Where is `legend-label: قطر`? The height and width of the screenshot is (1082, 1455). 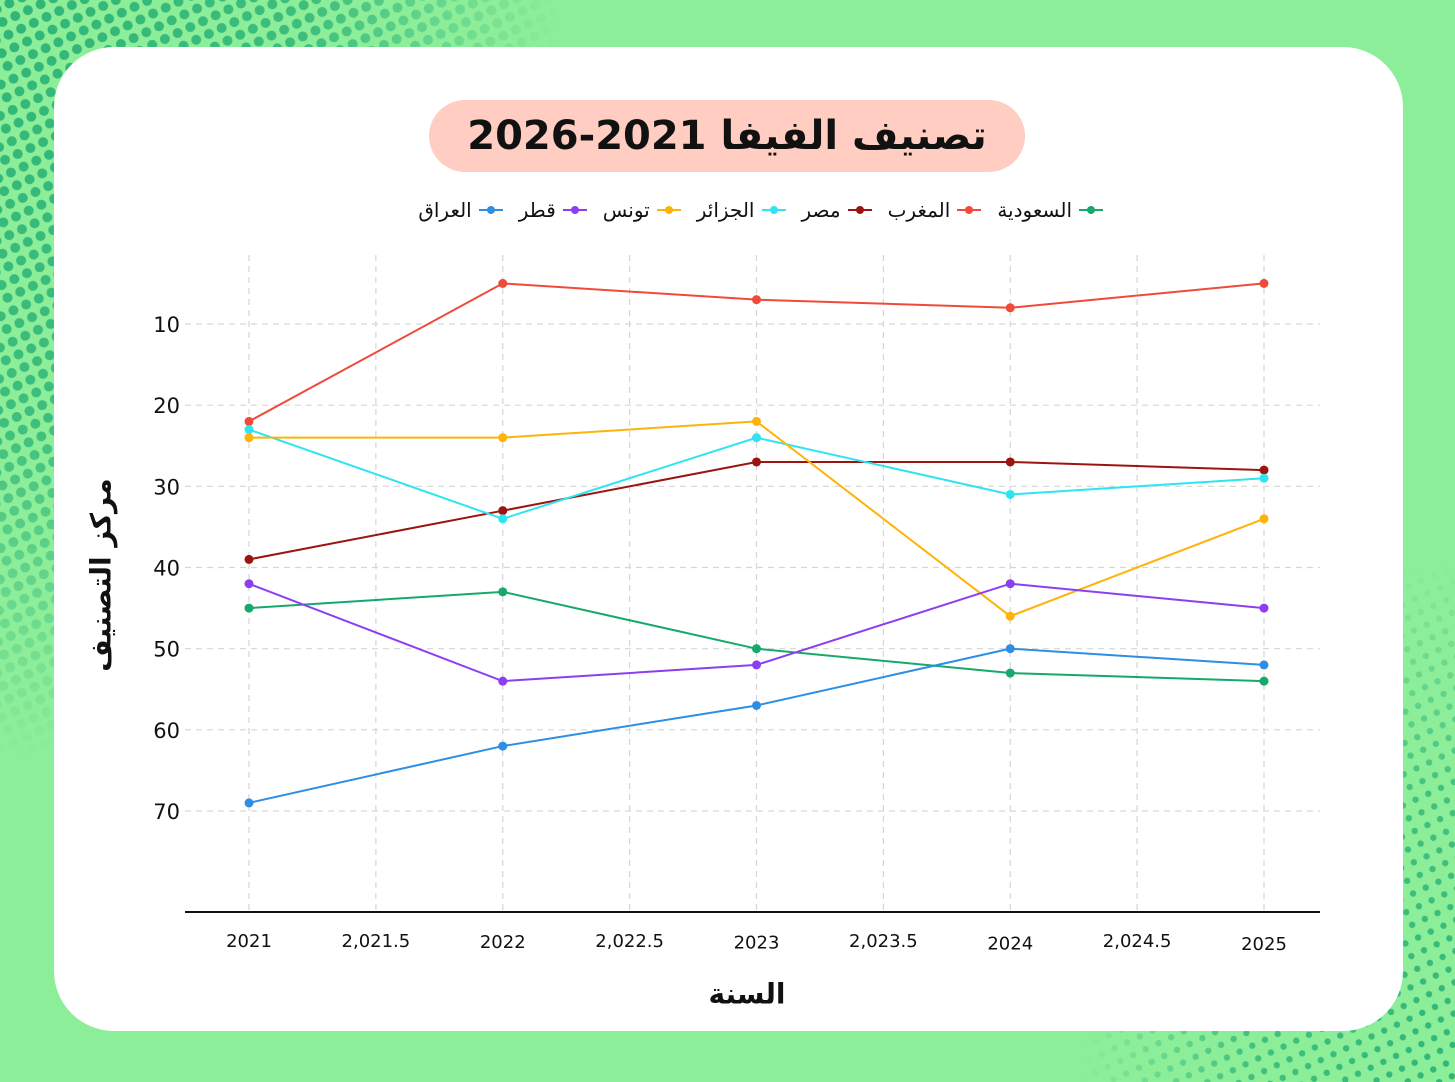
legend-label: قطر is located at coordinates (537, 210).